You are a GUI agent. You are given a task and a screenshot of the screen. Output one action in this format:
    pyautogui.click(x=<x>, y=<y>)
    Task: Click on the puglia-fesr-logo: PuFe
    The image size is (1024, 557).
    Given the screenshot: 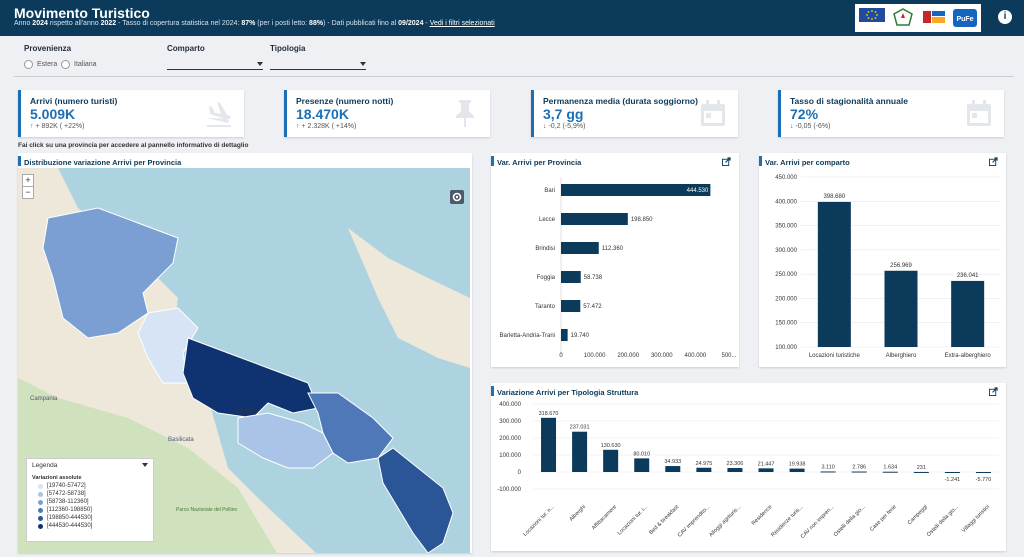 What is the action you would take?
    pyautogui.click(x=964, y=18)
    